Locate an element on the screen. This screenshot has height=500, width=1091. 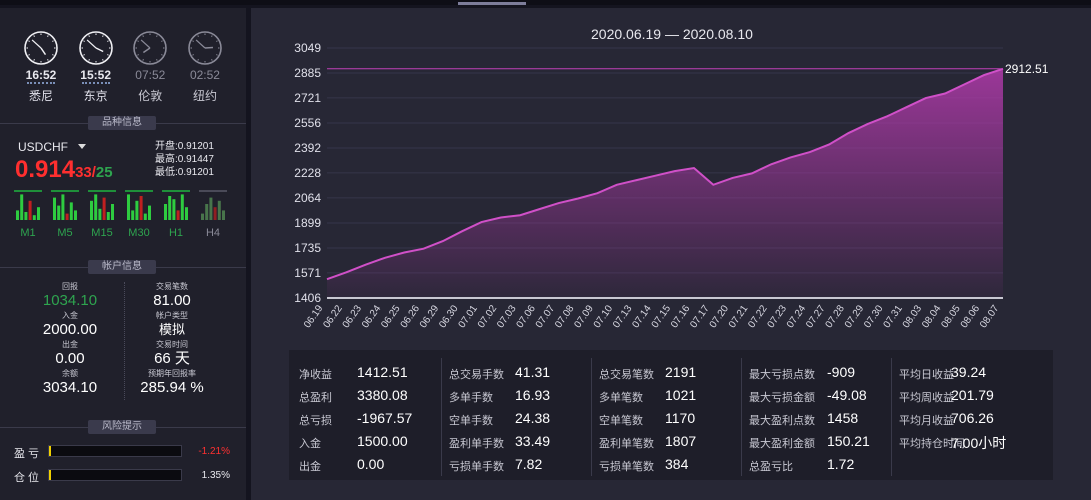
y-tick-label: 2721 is located at coordinates (307, 98).